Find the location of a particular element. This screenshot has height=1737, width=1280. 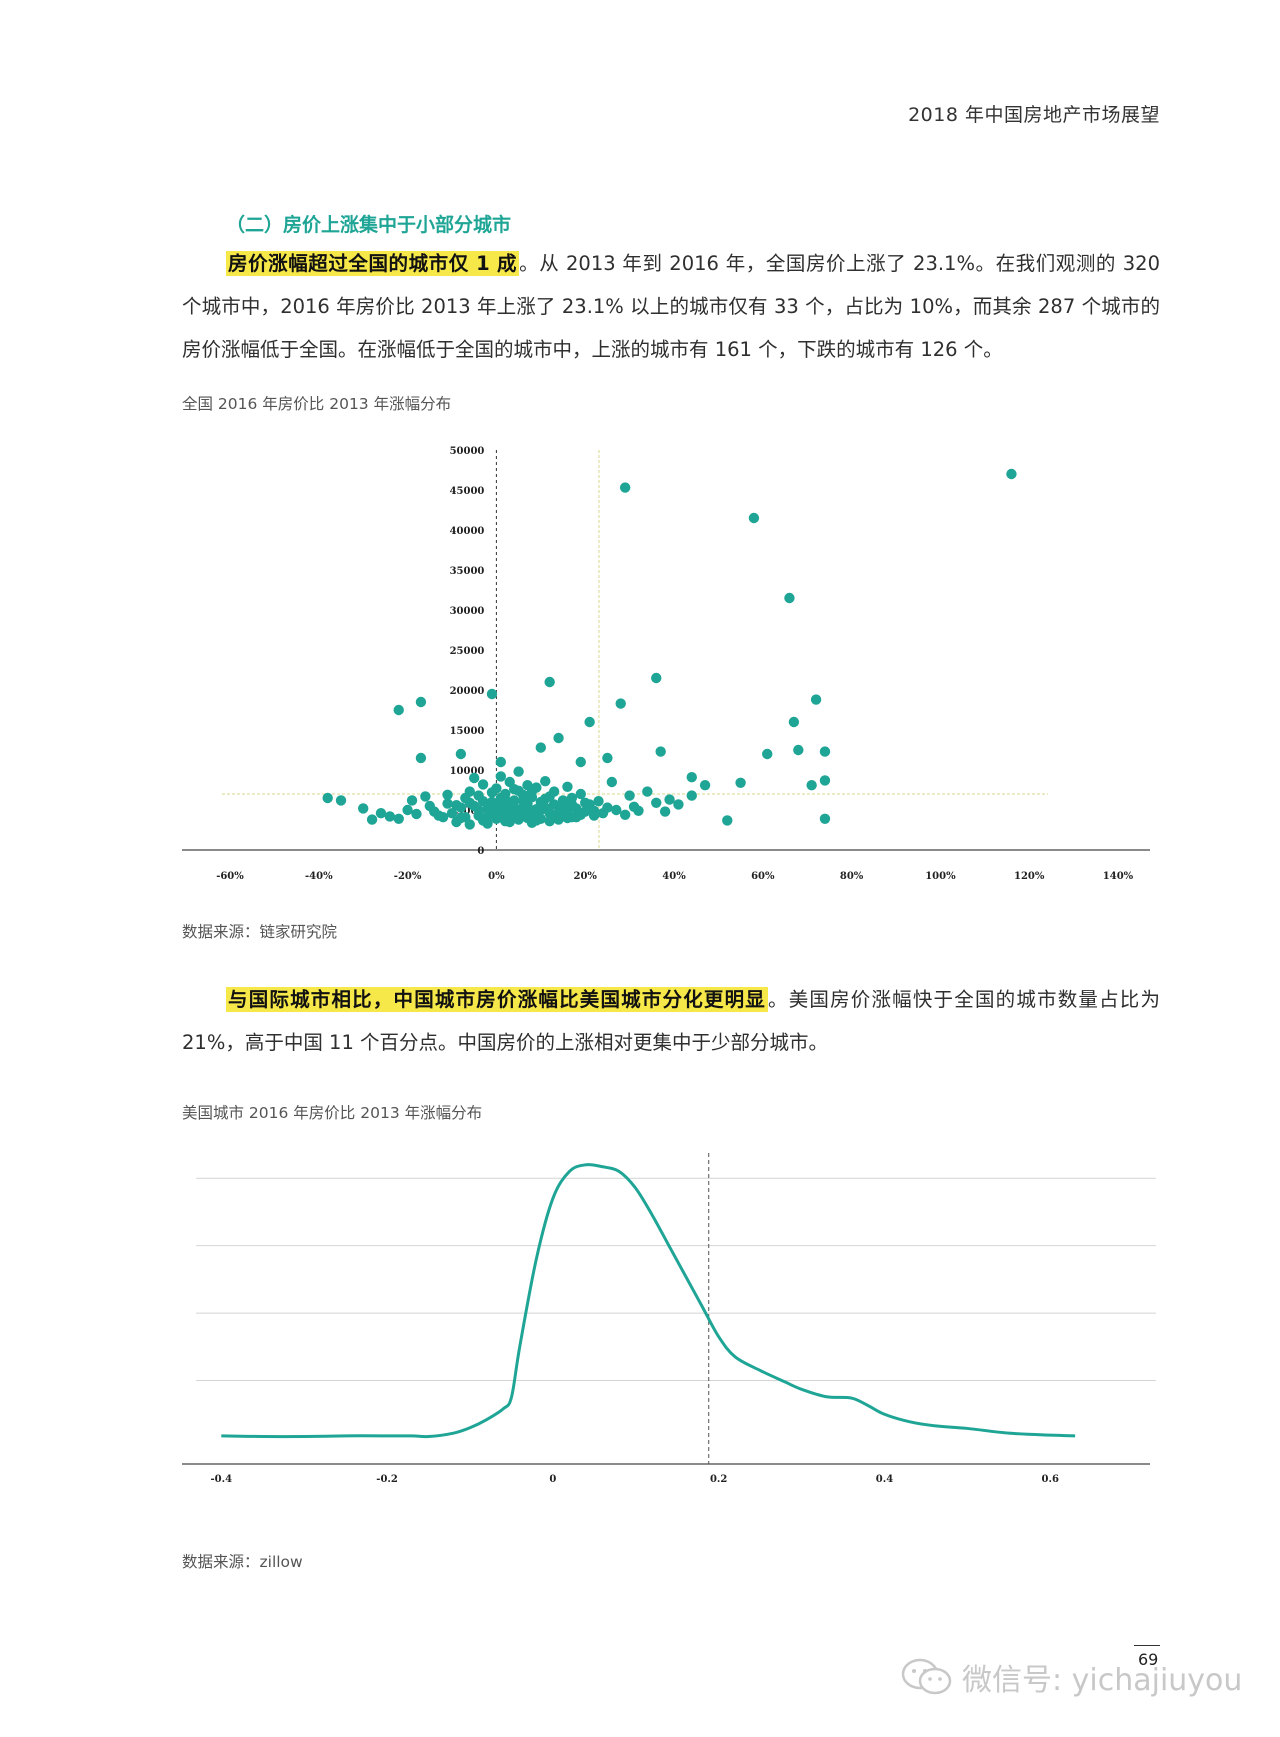

chart-2-caption: 美国城市 2016 年房价比 2013 年涨幅分布 is located at coordinates (332, 1113).